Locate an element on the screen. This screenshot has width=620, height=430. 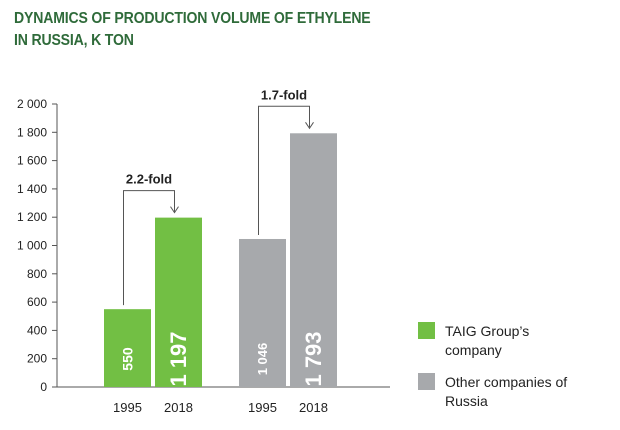
bar-other-2018 is located at coordinates (313, 260).